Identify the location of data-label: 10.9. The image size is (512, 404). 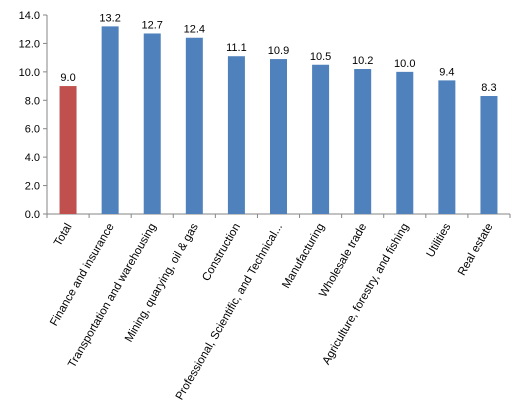
(278, 51).